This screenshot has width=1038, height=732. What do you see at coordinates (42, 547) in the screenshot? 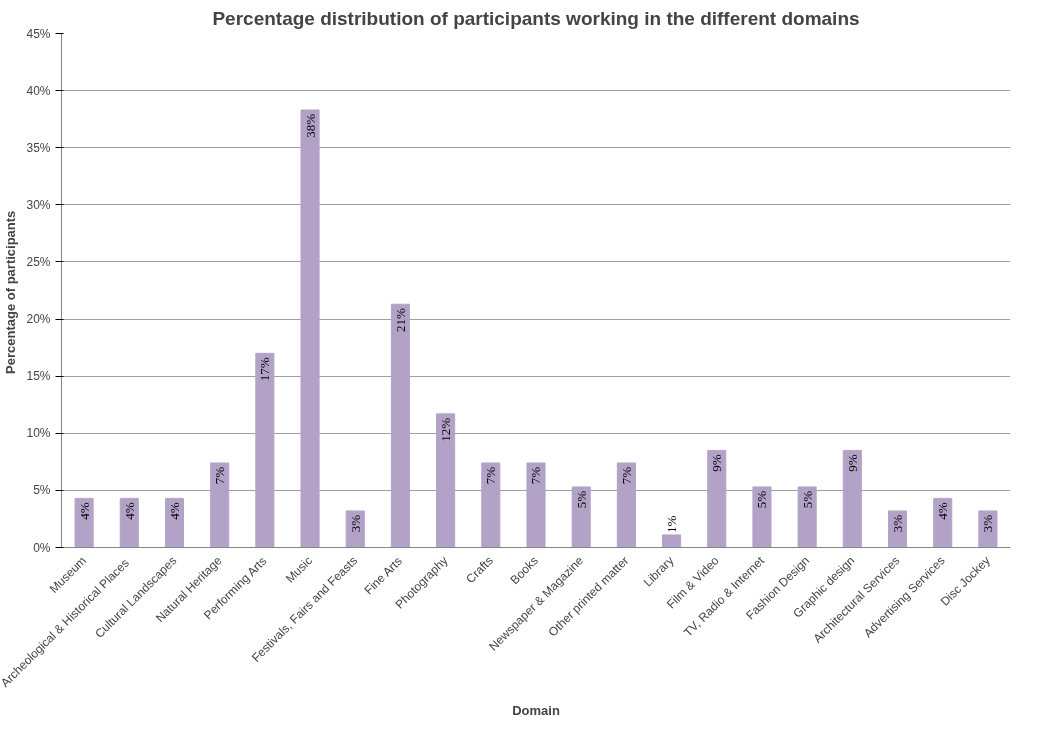
I see `y-tick-label: 0%` at bounding box center [42, 547].